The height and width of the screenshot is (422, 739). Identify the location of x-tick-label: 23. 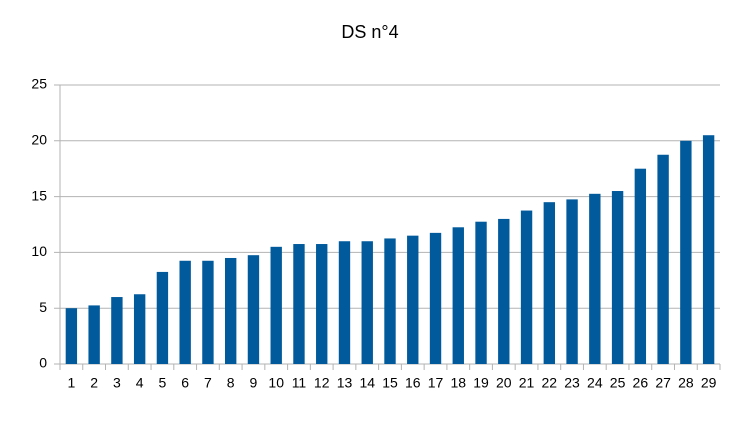
(572, 383).